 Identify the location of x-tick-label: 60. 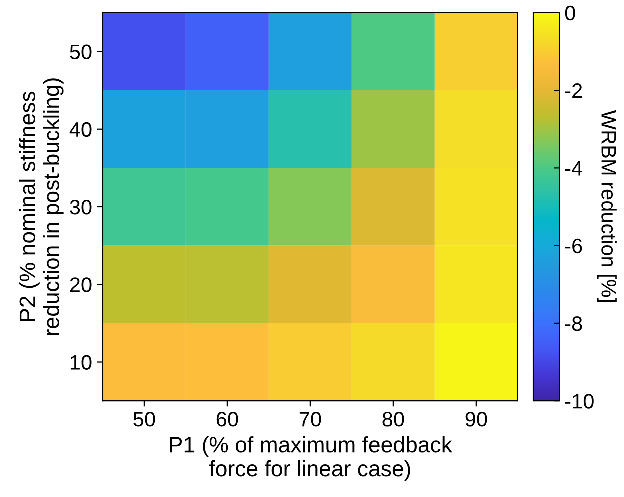
(227, 419).